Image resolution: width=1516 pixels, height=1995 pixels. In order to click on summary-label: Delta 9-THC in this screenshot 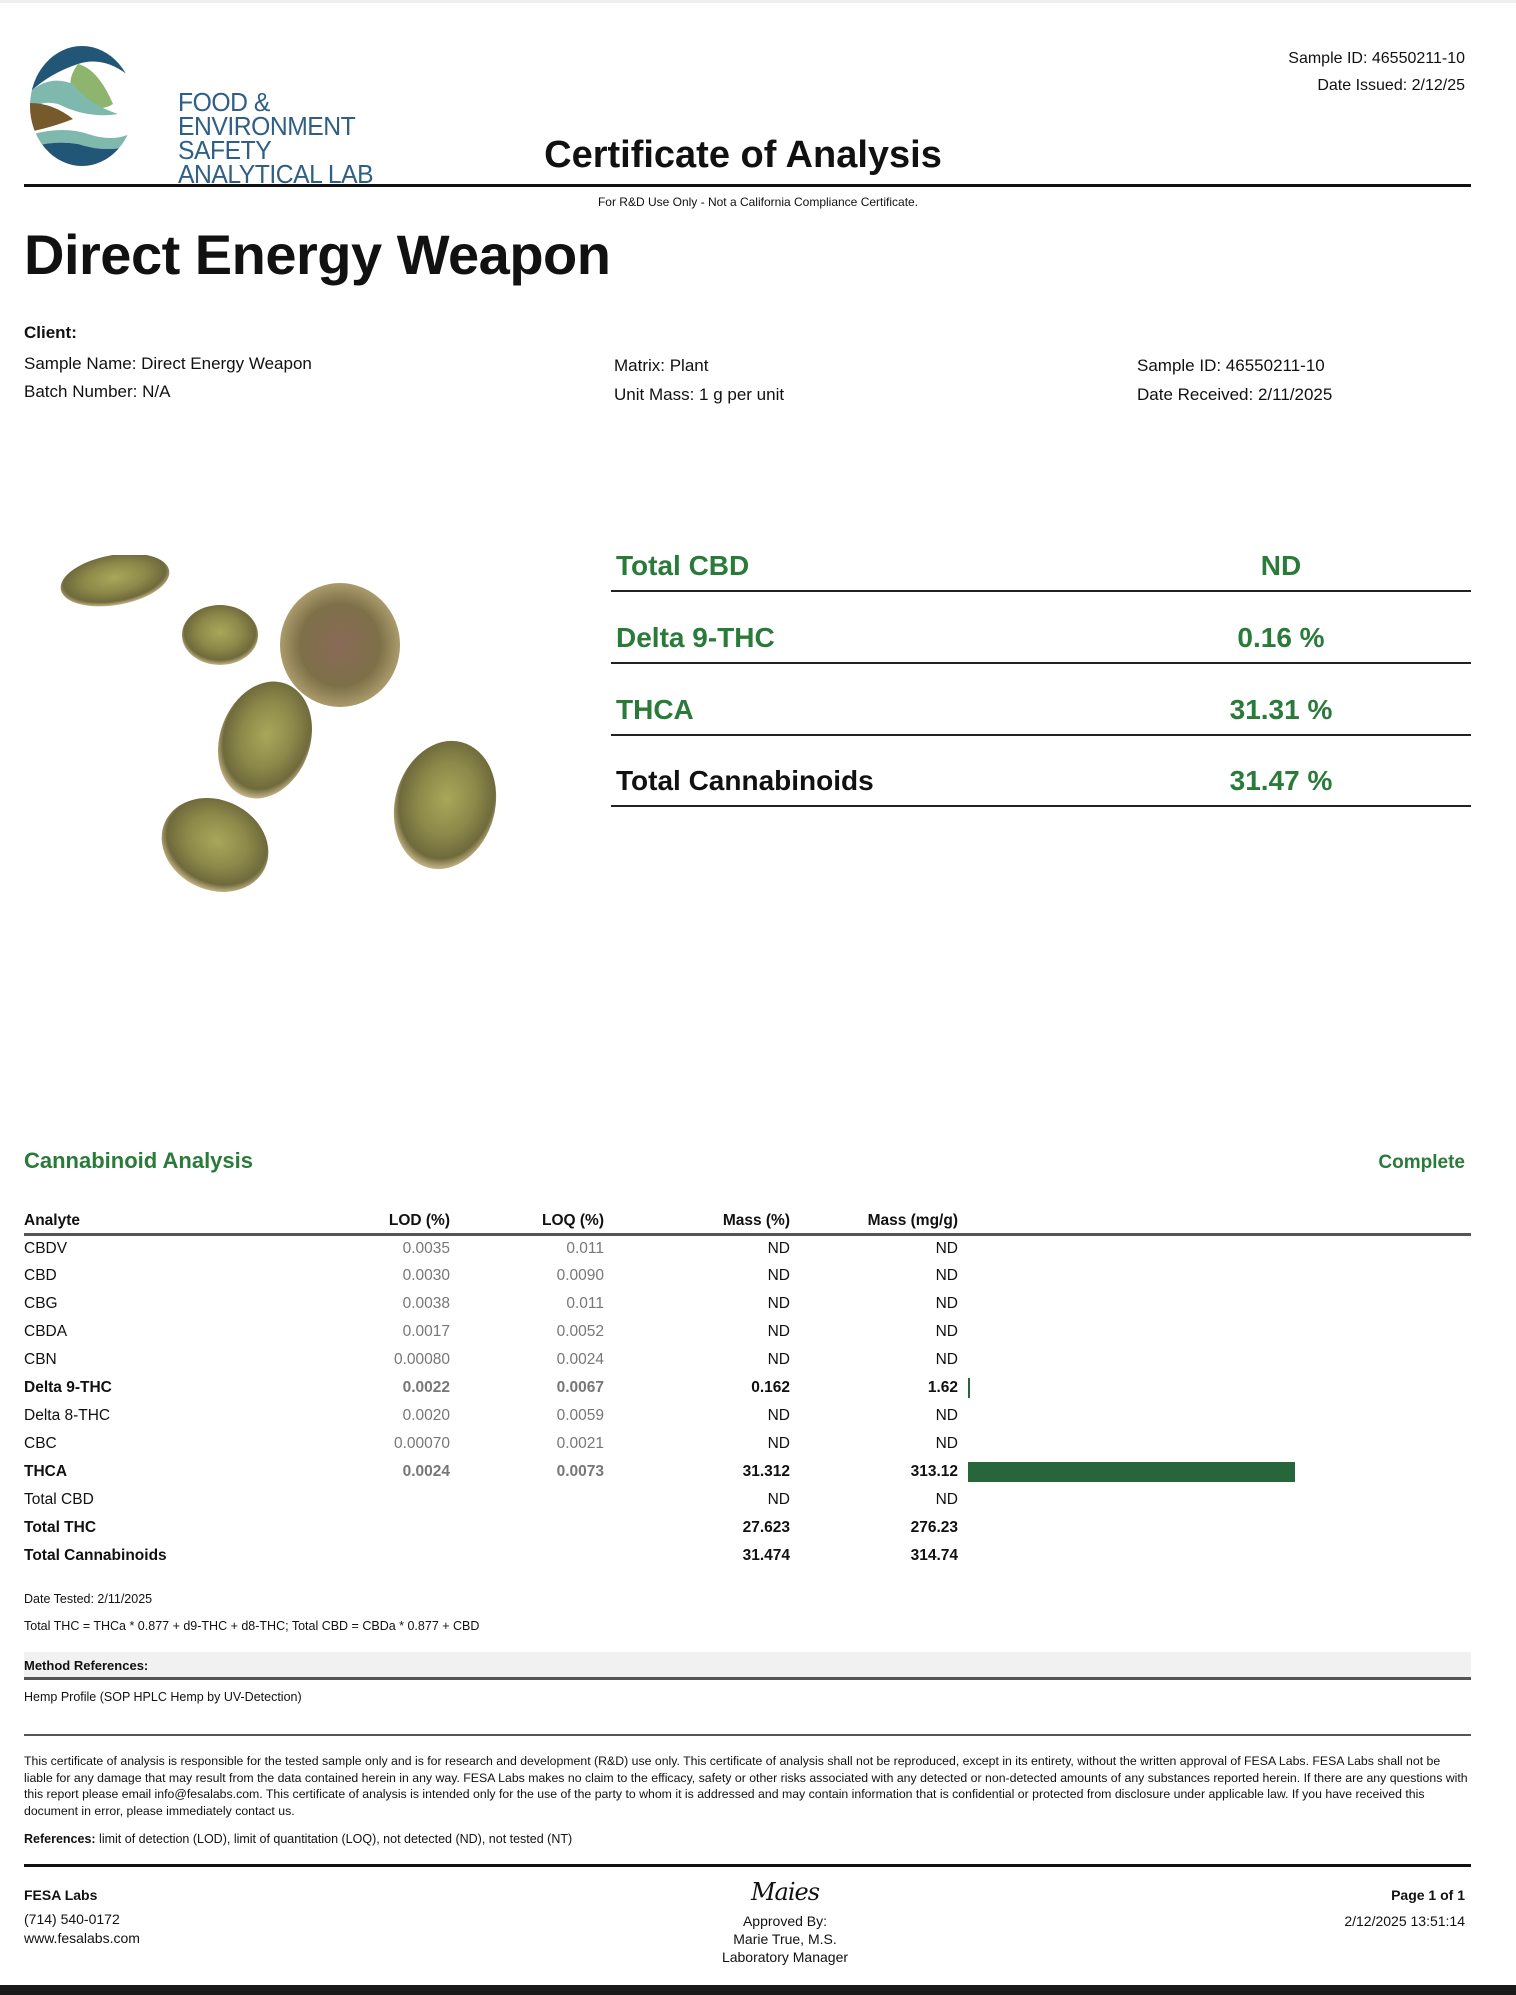, I will do `click(695, 637)`.